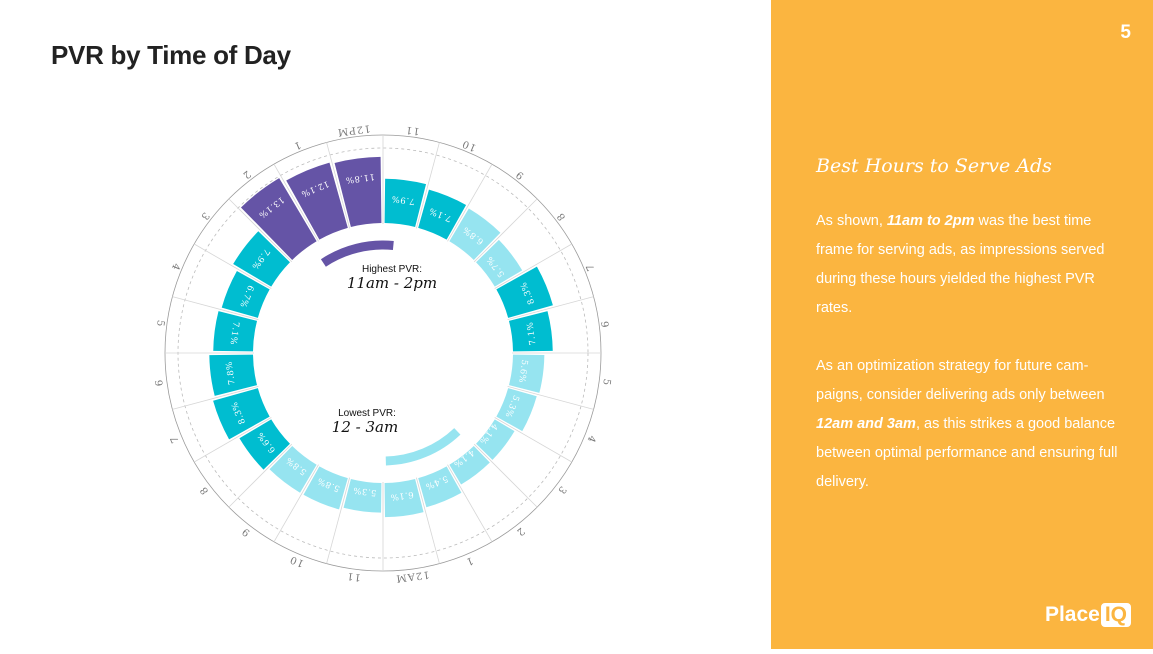 The image size is (1153, 654). What do you see at coordinates (520, 531) in the screenshot?
I see `hour-label-2: 2` at bounding box center [520, 531].